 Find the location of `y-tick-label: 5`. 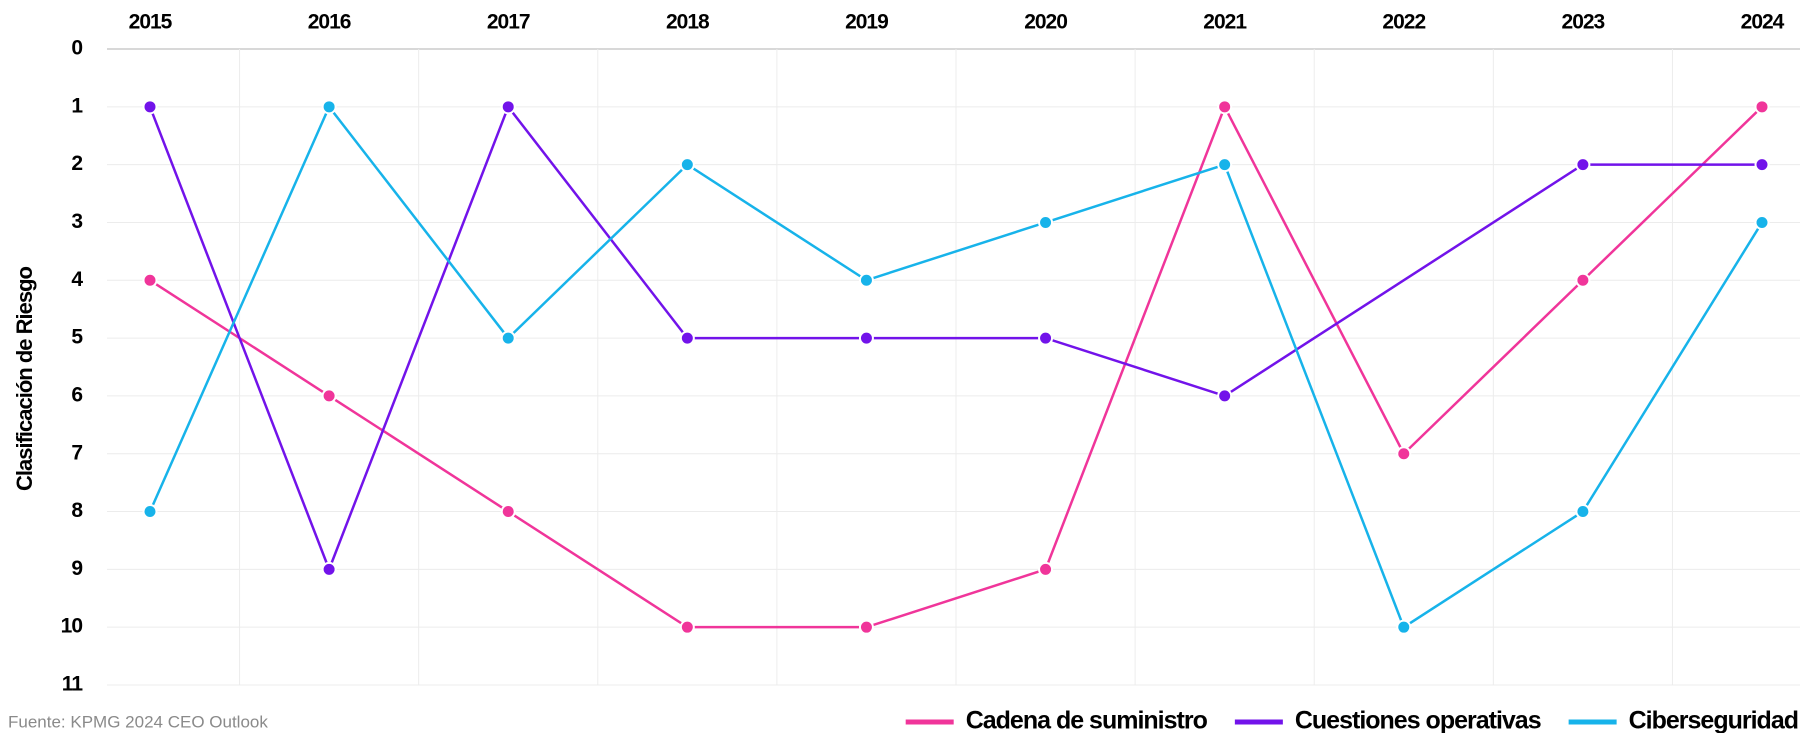

y-tick-label: 5 is located at coordinates (77, 337).